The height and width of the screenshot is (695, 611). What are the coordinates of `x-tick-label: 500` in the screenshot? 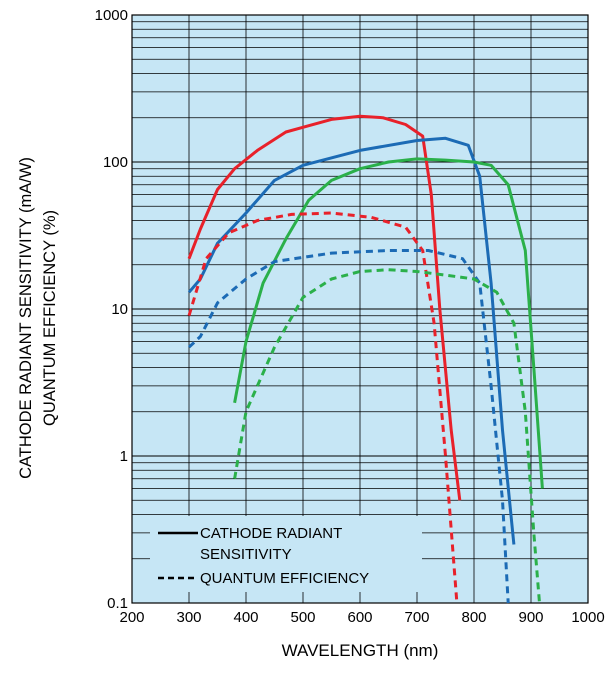 It's located at (302, 617).